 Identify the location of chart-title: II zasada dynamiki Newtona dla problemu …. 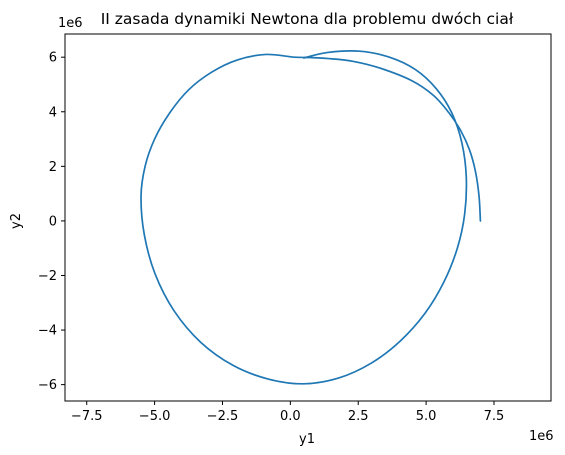
(307, 19).